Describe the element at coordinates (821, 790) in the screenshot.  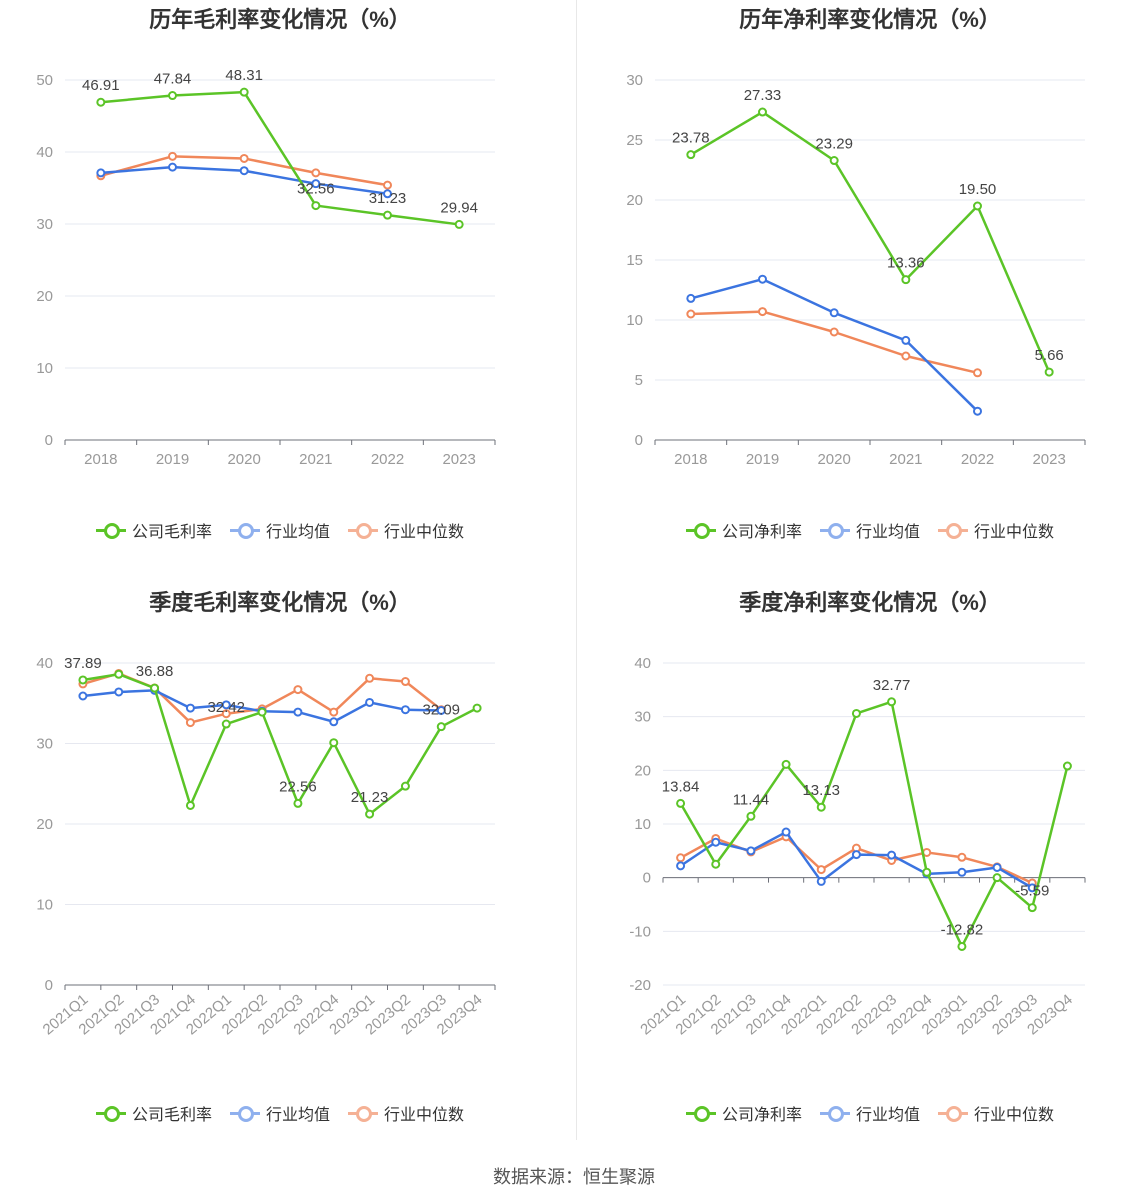
I see `data-label: 13.13` at that location.